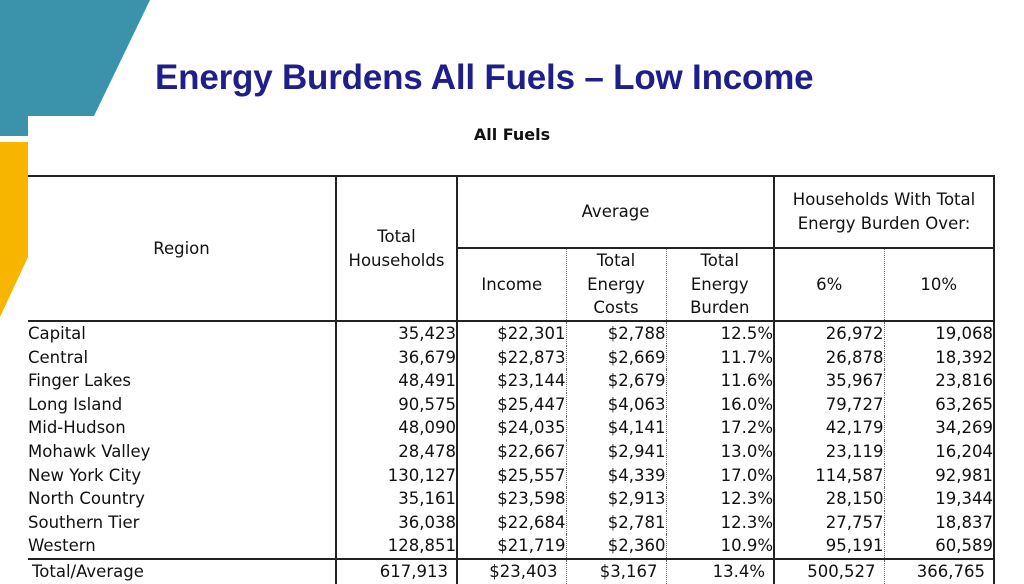 The width and height of the screenshot is (1024, 584). What do you see at coordinates (89, 451) in the screenshot?
I see `cell-region: Mohawk Valley` at bounding box center [89, 451].